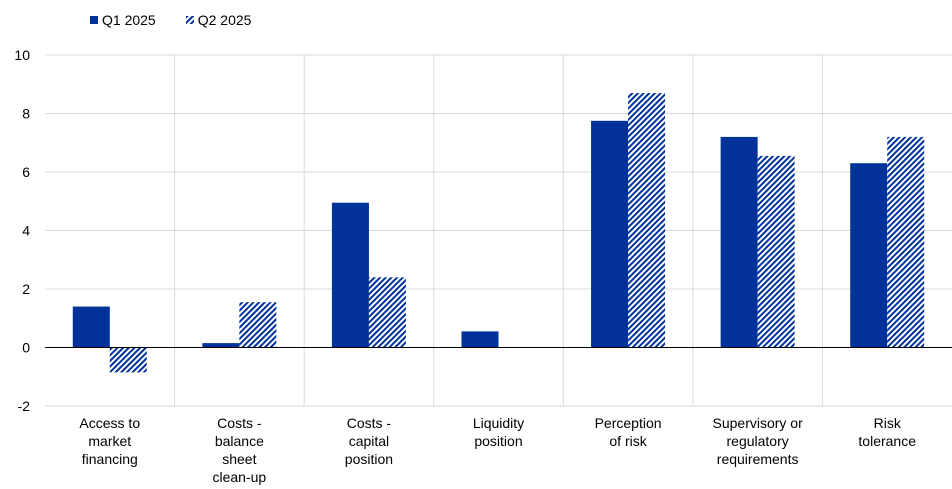 Image resolution: width=952 pixels, height=489 pixels. What do you see at coordinates (109, 441) in the screenshot?
I see `category-label: Access to market financing` at bounding box center [109, 441].